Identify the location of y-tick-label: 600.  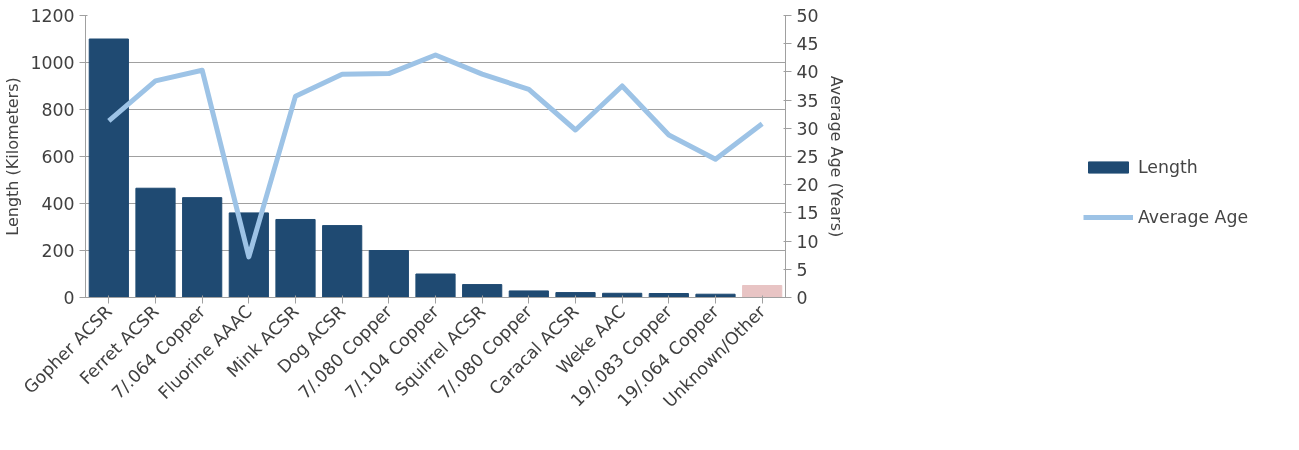
(58, 157).